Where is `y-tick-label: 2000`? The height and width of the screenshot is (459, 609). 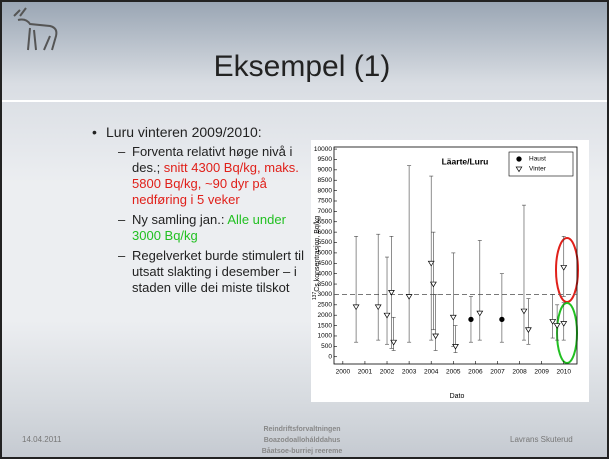
y-tick-label: 2000 is located at coordinates (325, 315).